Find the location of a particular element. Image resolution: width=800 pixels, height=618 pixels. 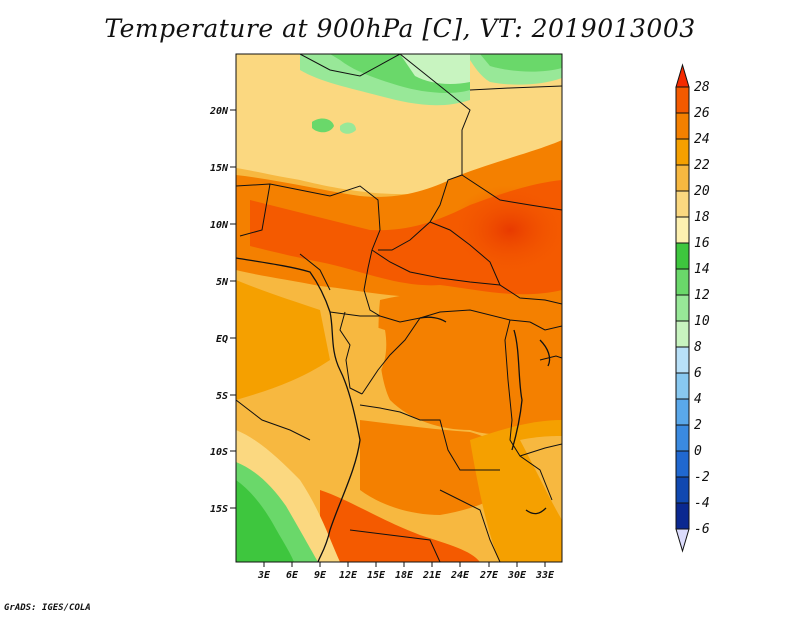

lon-label-33e: 33E is located at coordinates (545, 575).